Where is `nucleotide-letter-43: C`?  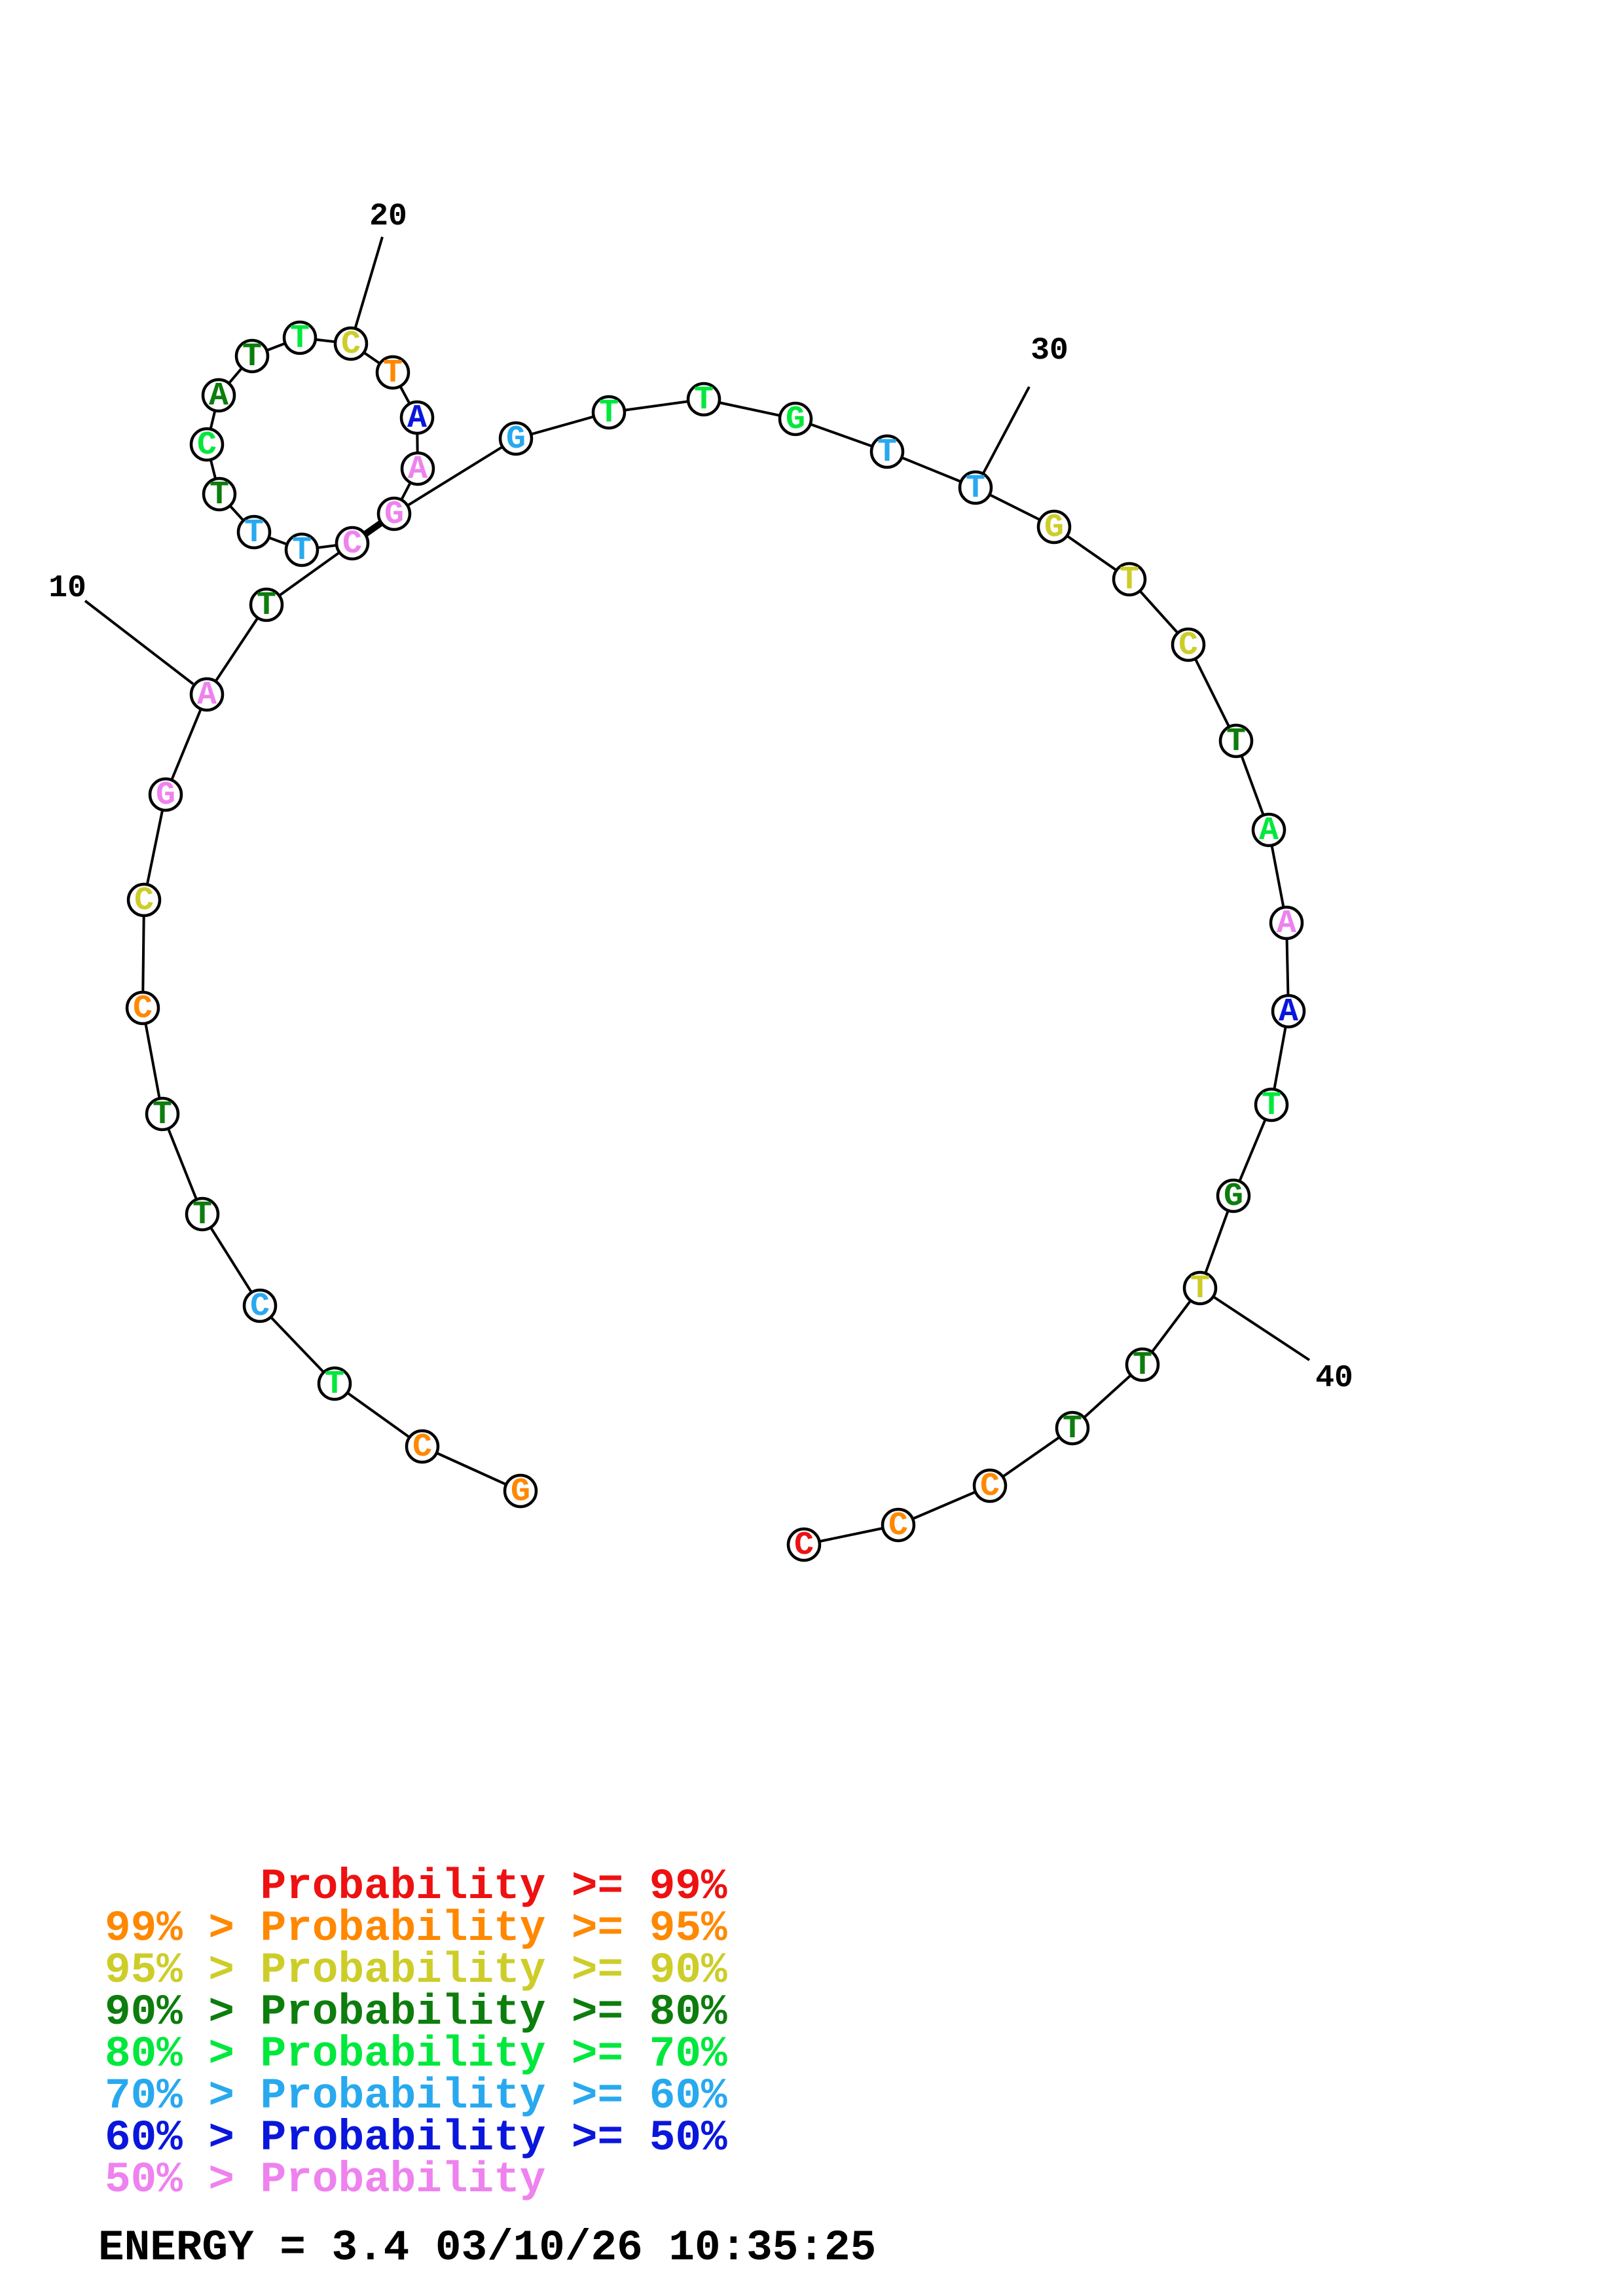 nucleotide-letter-43: C is located at coordinates (990, 1486).